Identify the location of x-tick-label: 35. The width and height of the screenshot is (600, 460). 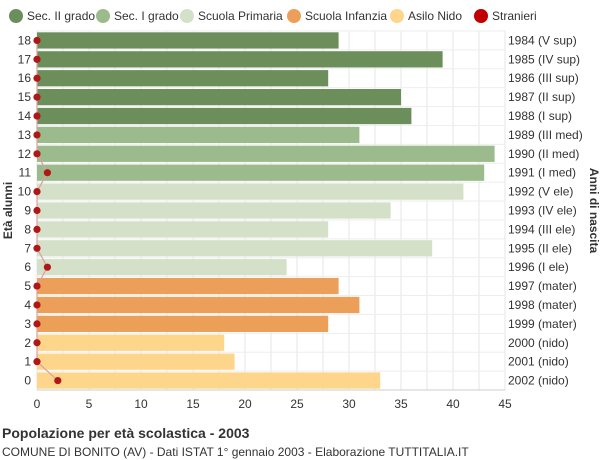
(401, 404).